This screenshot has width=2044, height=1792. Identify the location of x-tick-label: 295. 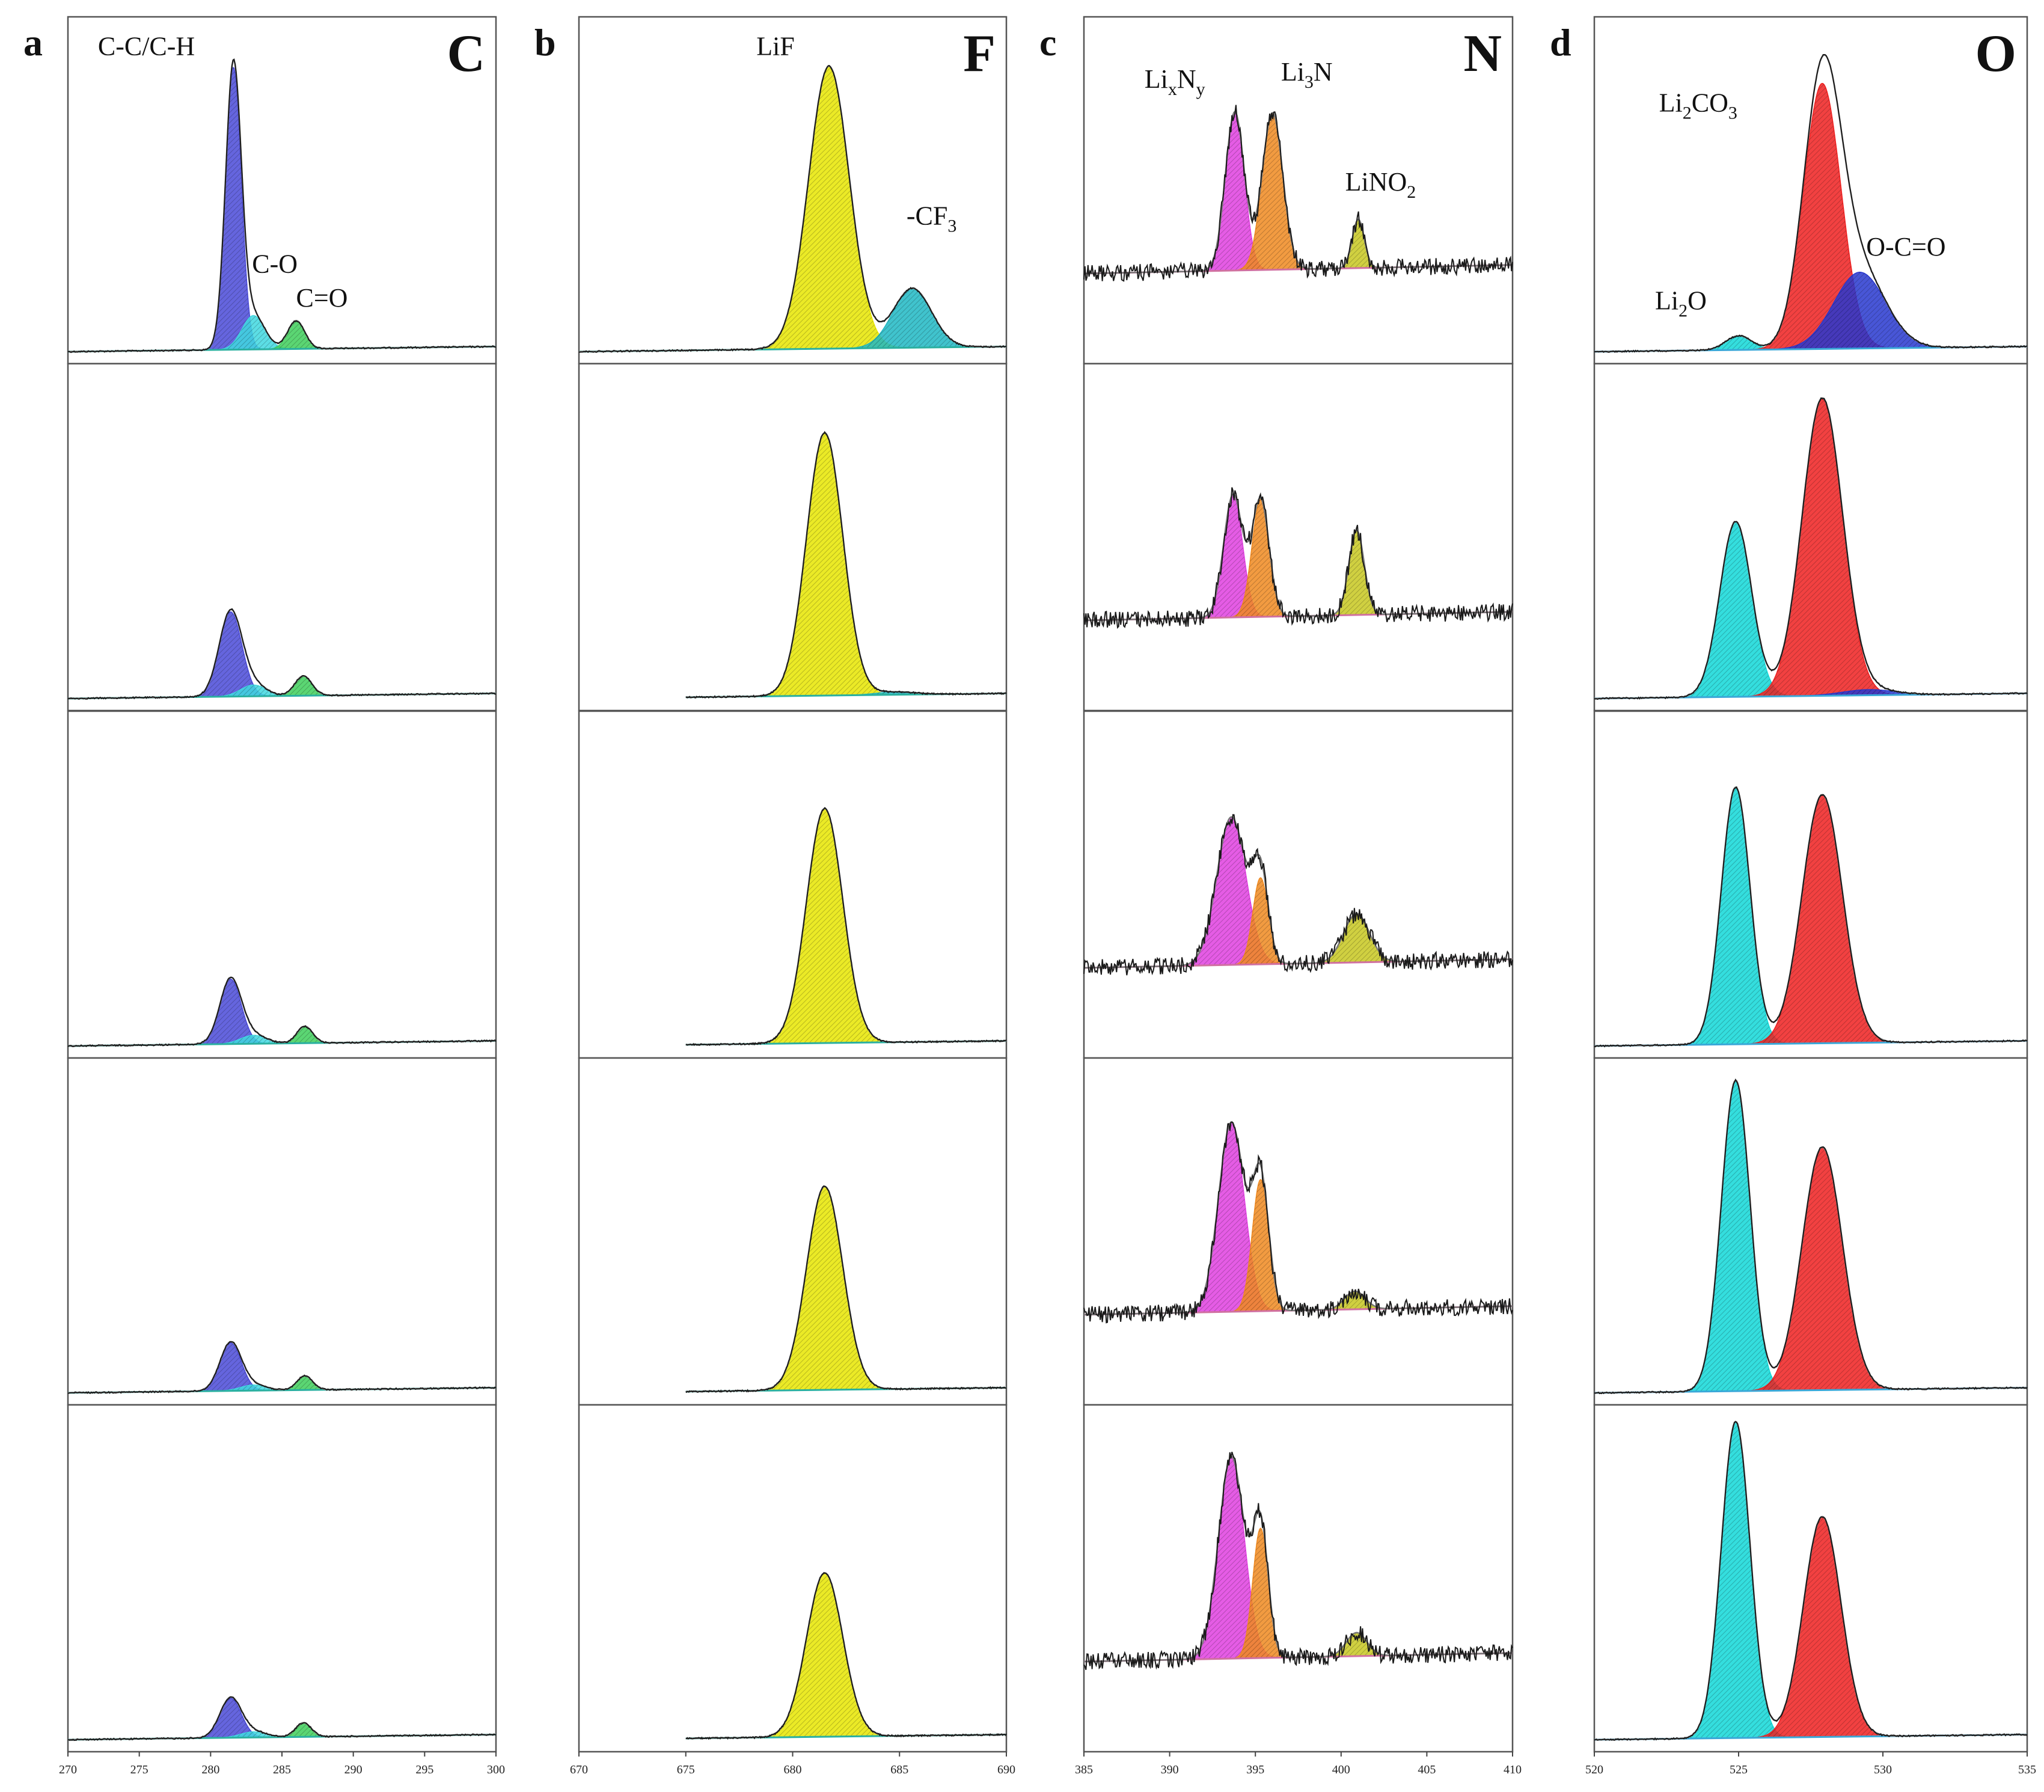
(424, 1769).